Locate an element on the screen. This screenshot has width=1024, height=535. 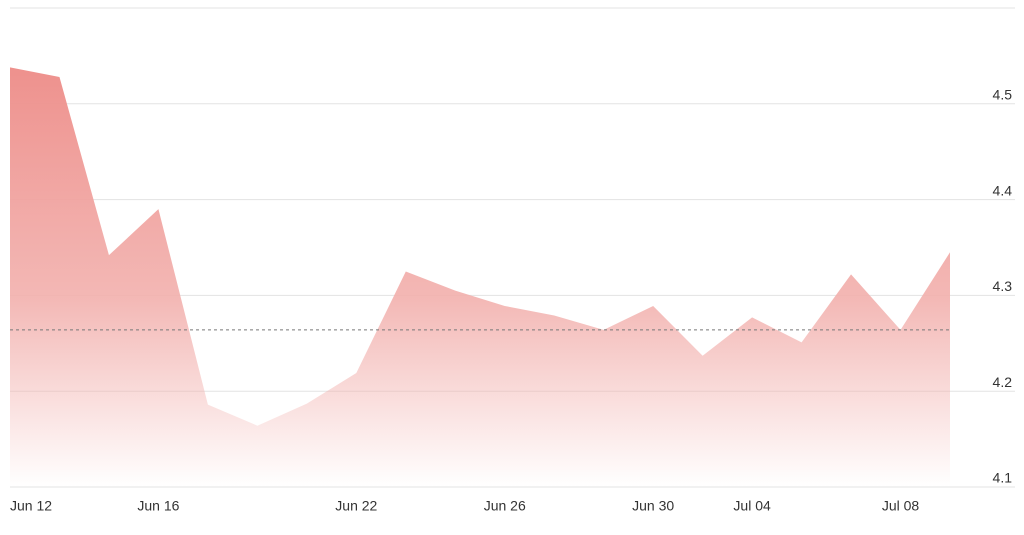
x-tick-label: Jun 12 is located at coordinates (31, 506).